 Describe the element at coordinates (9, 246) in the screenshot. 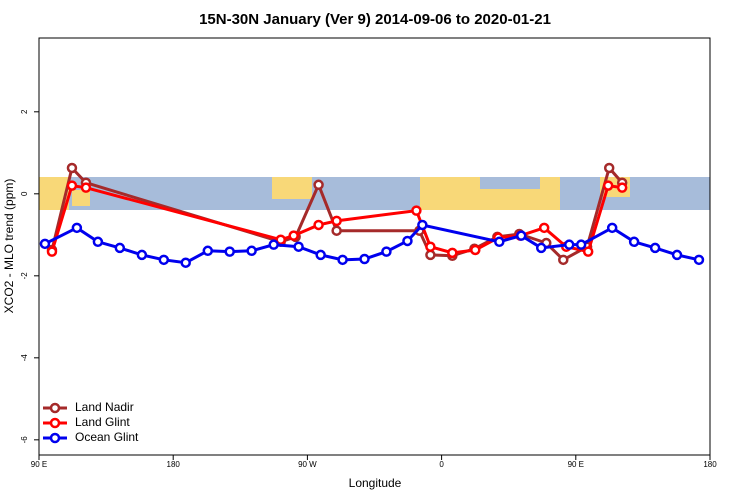

I see `y-axis-label: XCO2 - MLO trend (ppm)` at that location.